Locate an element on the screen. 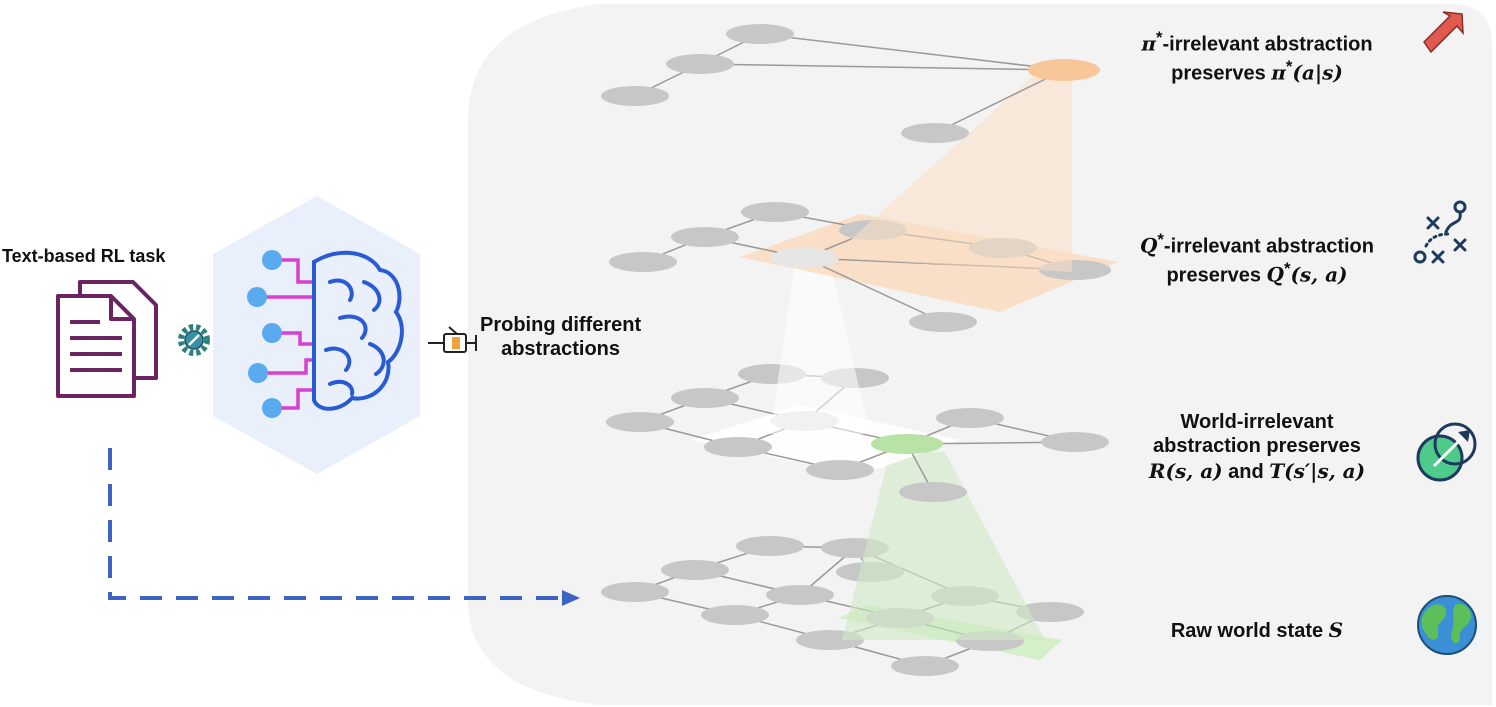 The height and width of the screenshot is (707, 1496). probe-icon is located at coordinates (452, 339).